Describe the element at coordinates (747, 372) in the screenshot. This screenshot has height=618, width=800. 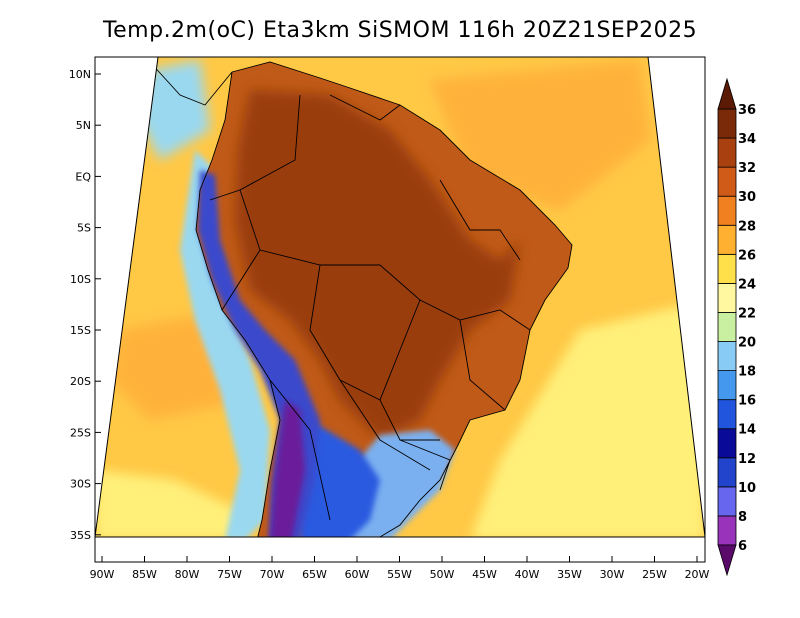
I see `colorbar-level-label: 18` at that location.